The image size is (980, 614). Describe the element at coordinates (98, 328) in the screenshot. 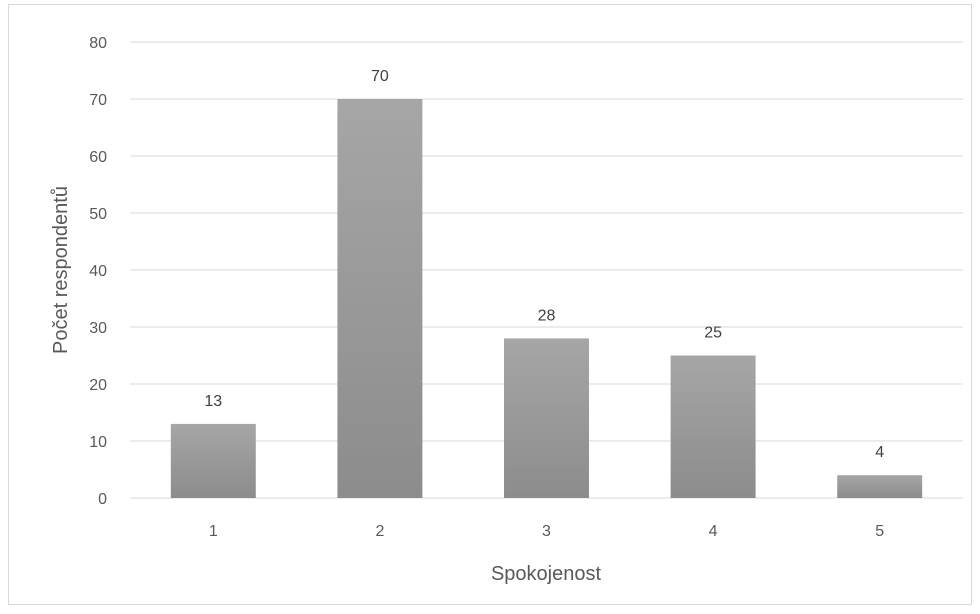

I see `y-tick-label: 30` at that location.